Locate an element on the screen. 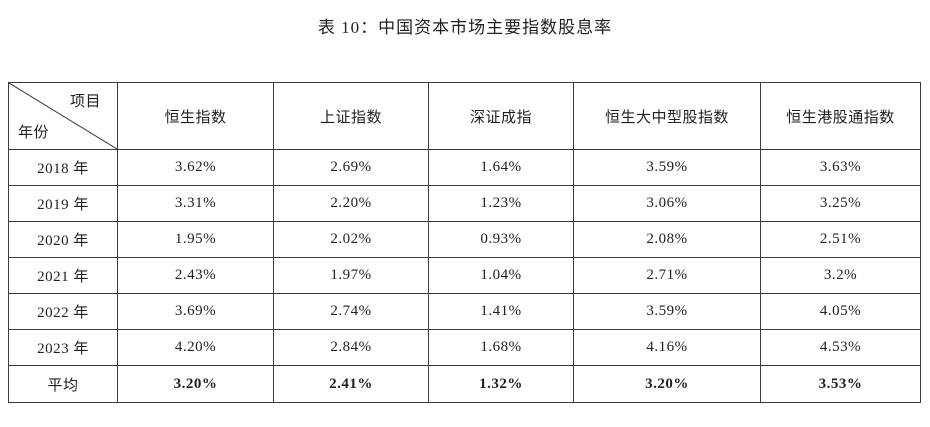  table-row-2023: 2023 年 4.20% 2.84% 1.68% 4.16% 4.53% is located at coordinates (464, 347).